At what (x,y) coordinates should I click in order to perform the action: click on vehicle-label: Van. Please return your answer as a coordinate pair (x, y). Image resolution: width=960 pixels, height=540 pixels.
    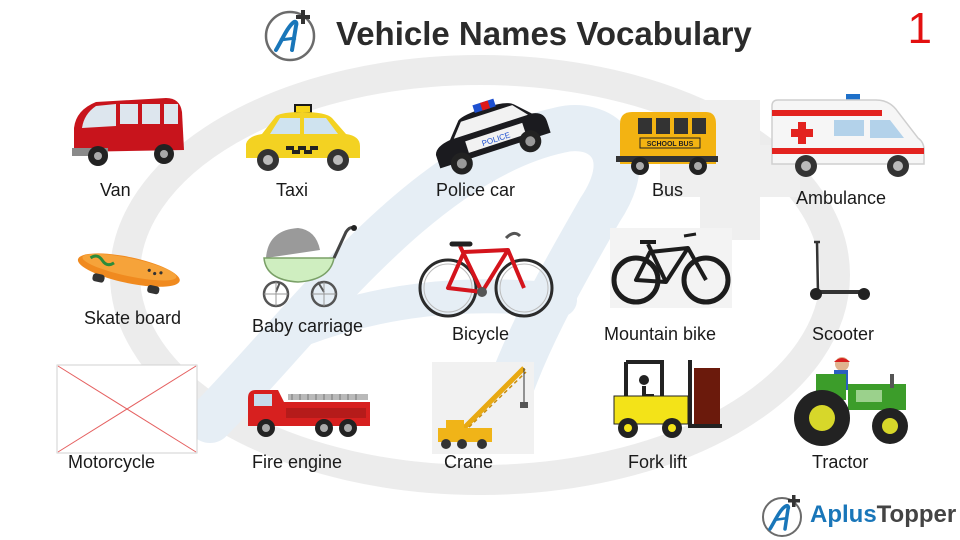
    Looking at the image, I should click on (115, 190).